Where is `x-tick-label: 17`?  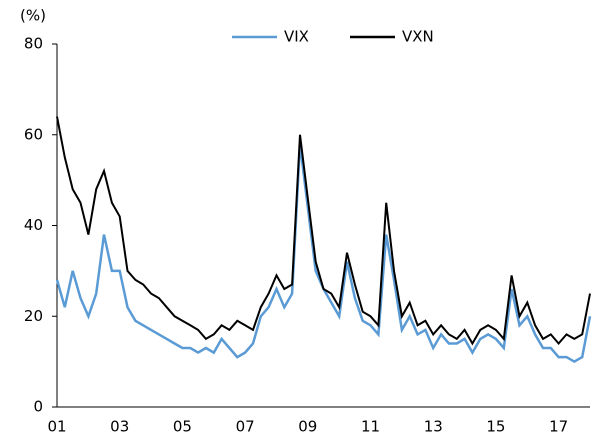 x-tick-label: 17 is located at coordinates (558, 427).